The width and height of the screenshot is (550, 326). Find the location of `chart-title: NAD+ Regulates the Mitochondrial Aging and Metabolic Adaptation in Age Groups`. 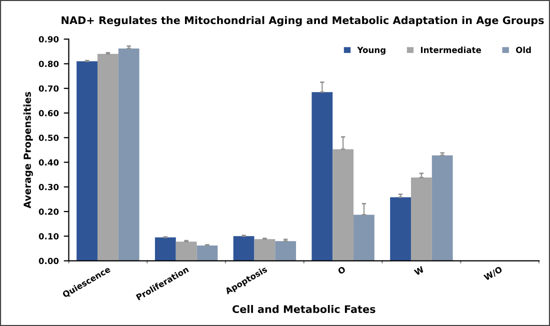

chart-title: NAD+ Regulates the Mitochondrial Aging and Metabolic Adaptation in Age Groups is located at coordinates (303, 21).